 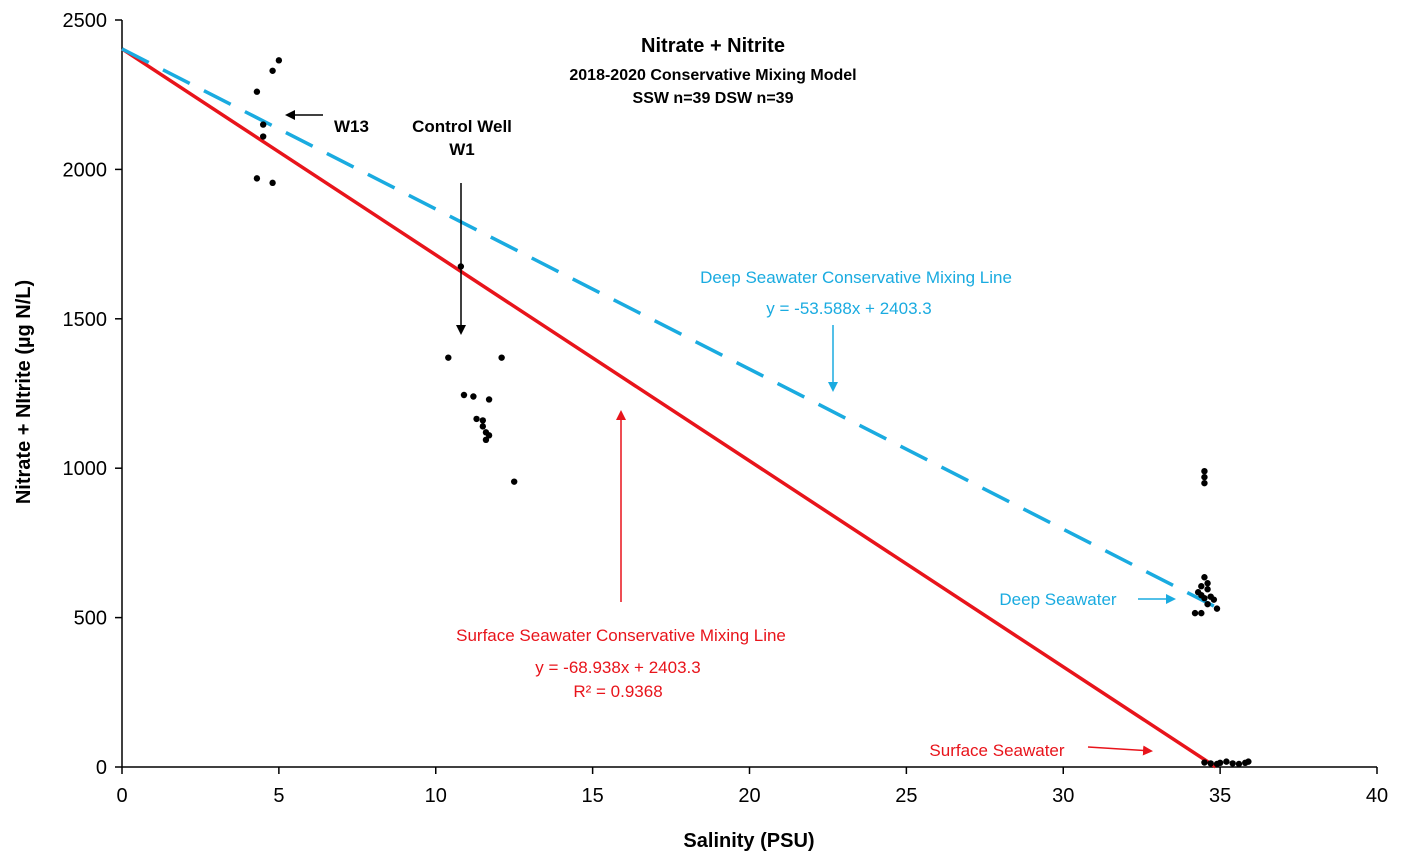 What do you see at coordinates (85, 21) in the screenshot?
I see `y-tick-label: 2500` at bounding box center [85, 21].